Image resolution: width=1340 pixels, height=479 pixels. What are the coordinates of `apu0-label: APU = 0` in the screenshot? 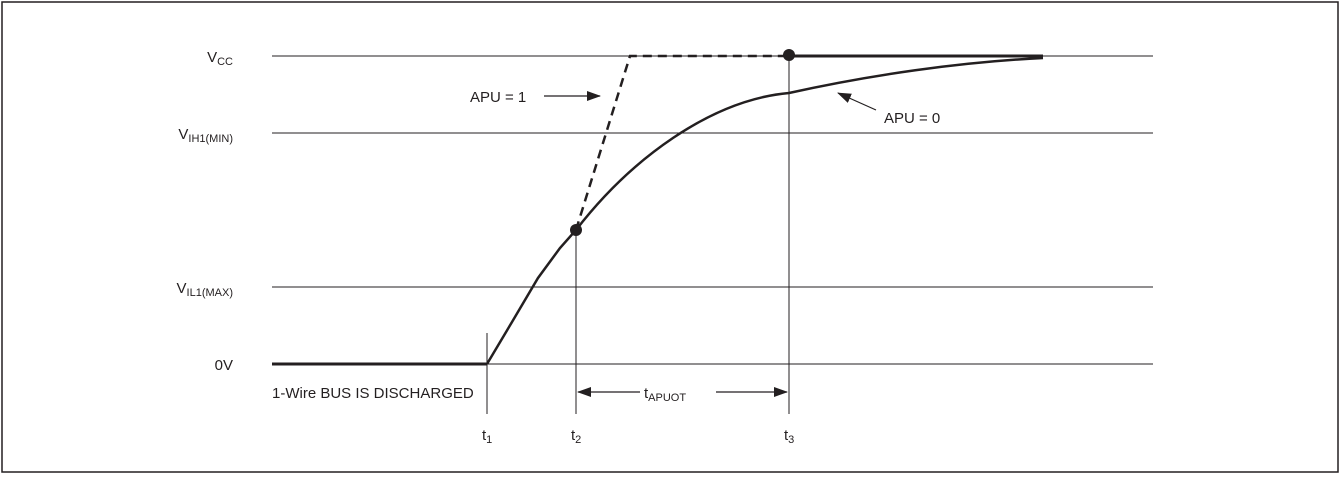 It's located at (912, 118).